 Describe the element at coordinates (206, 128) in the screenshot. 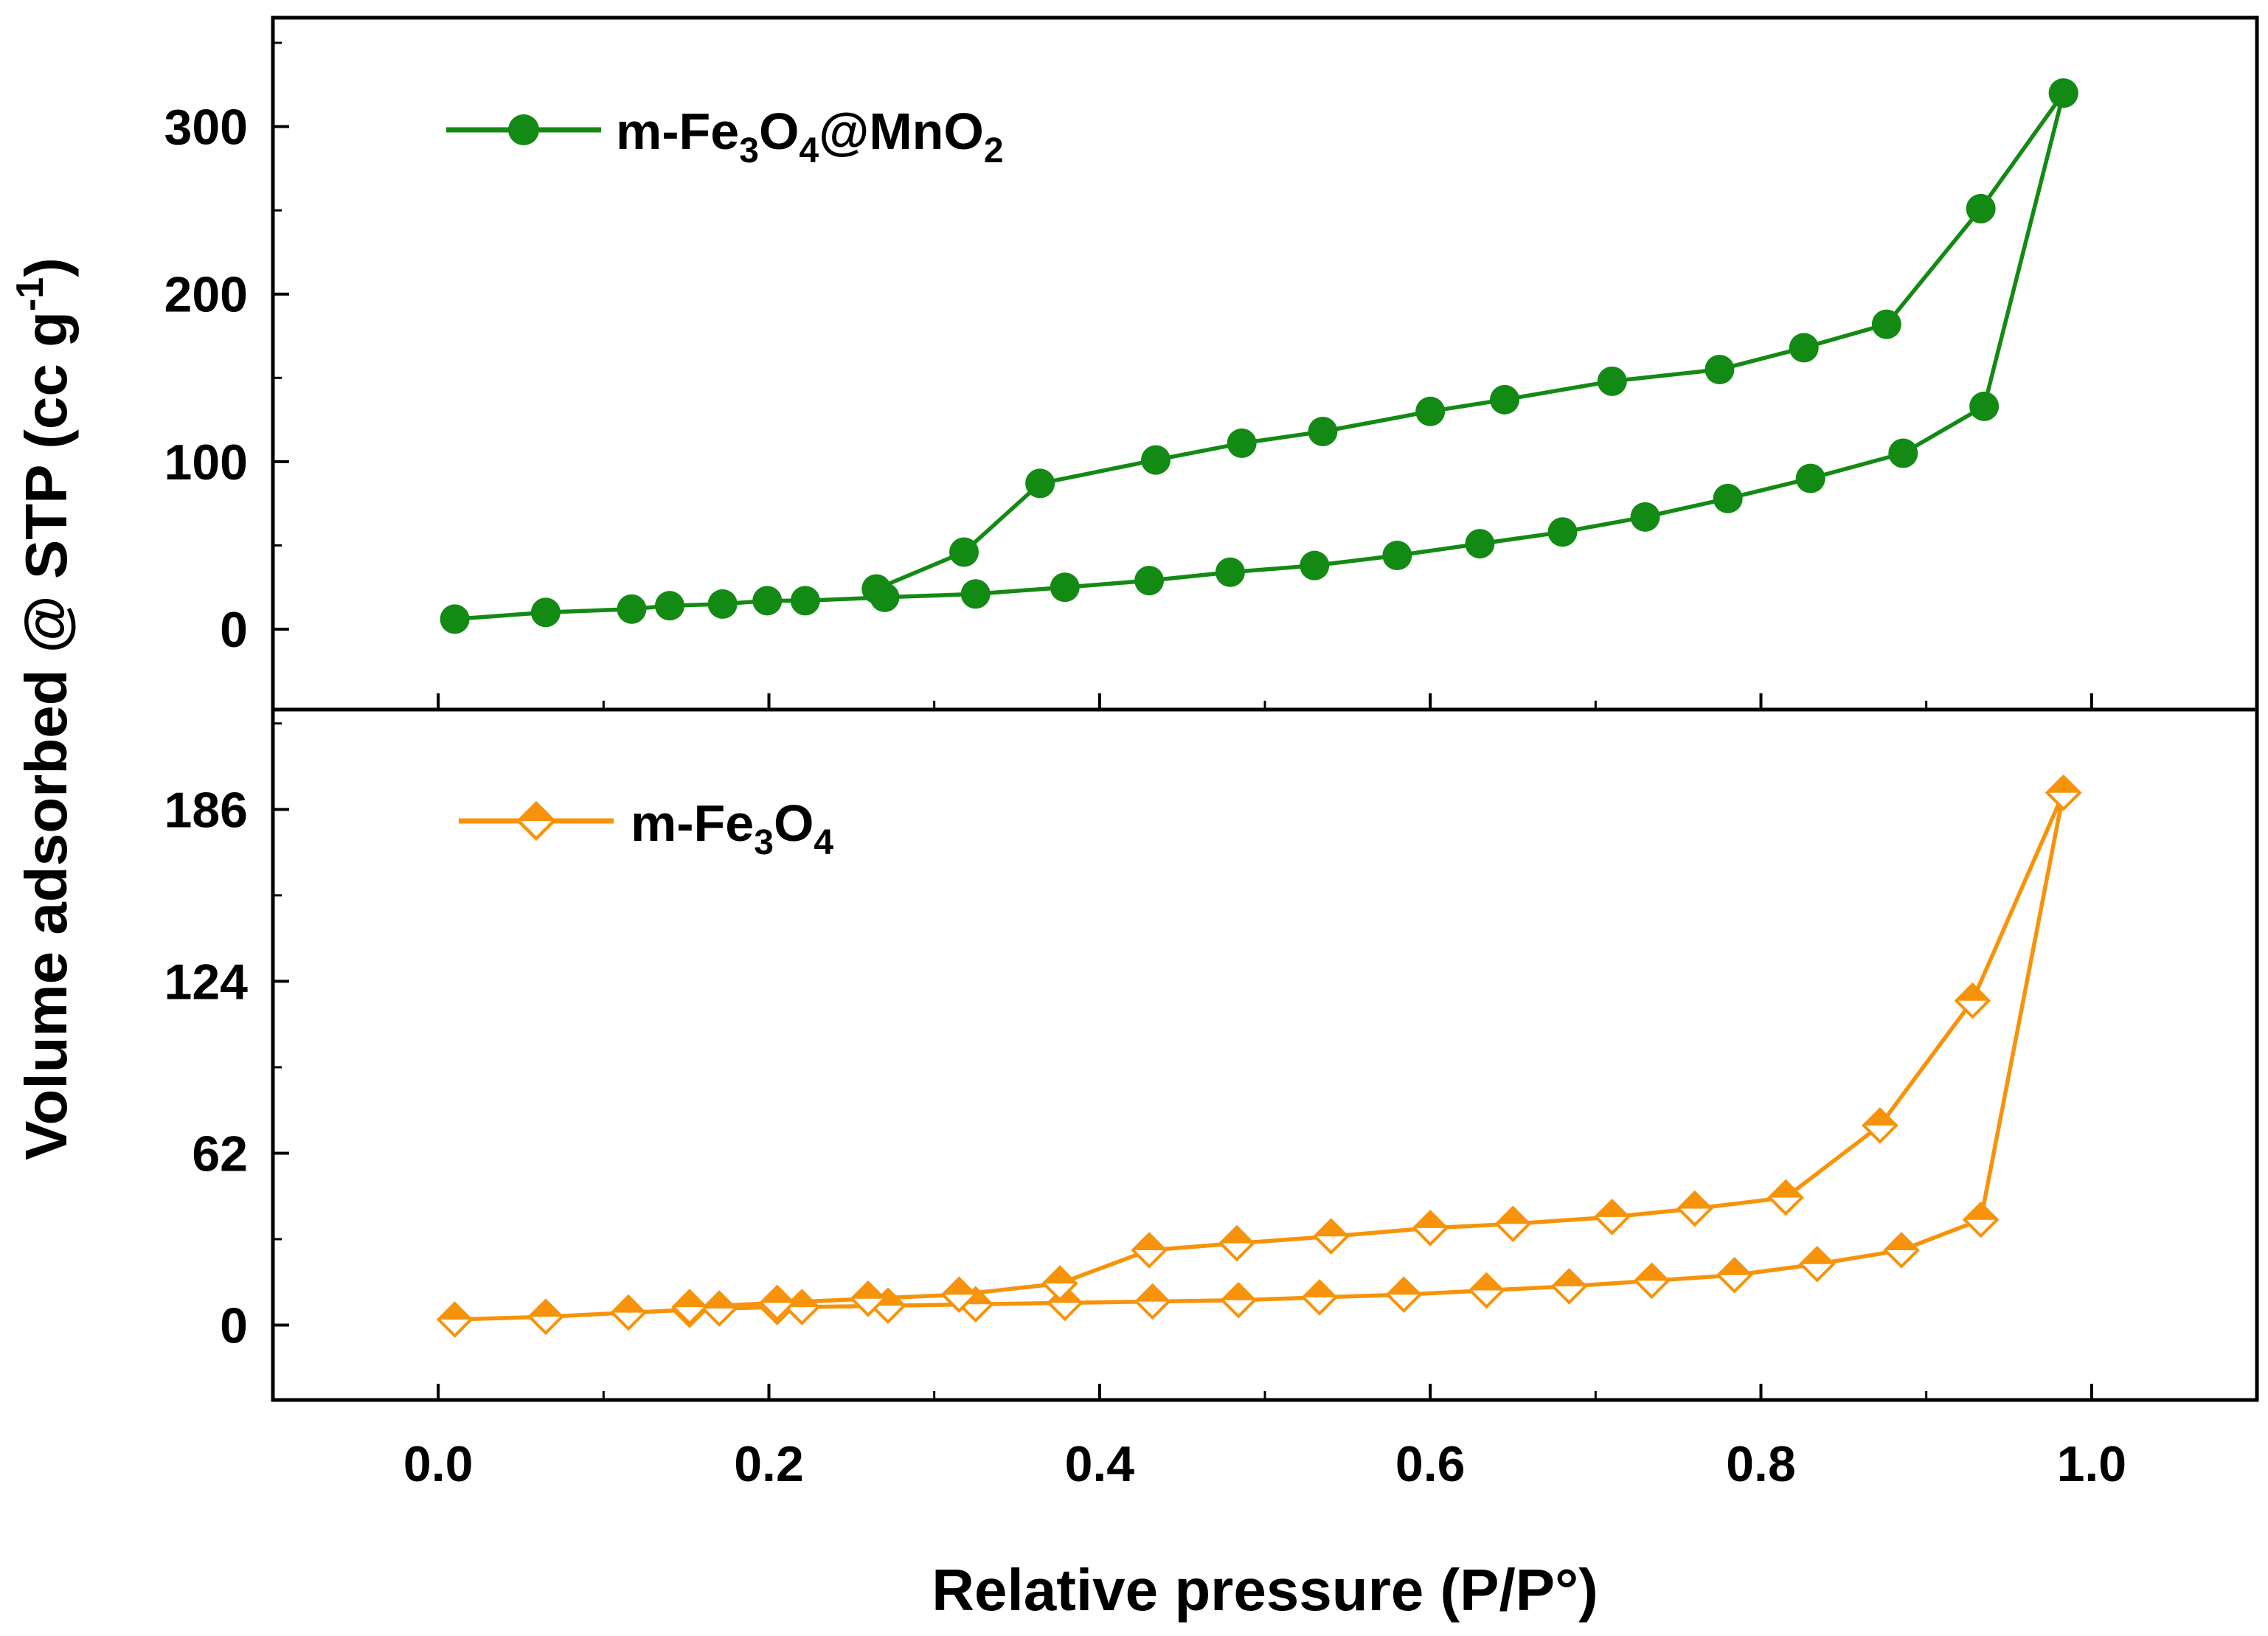

I see `y-tick-label: 300` at that location.